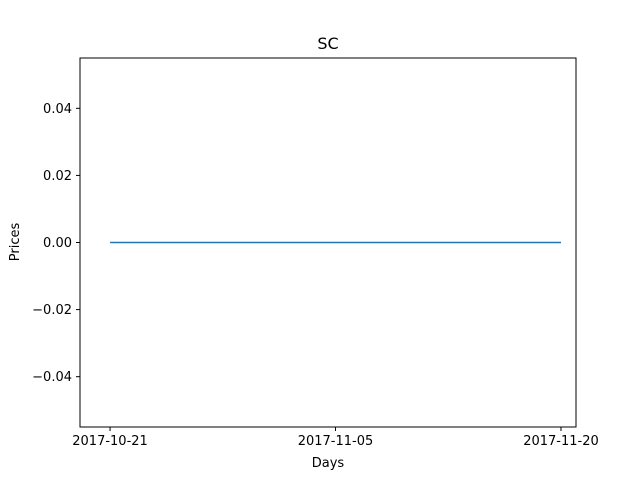 The height and width of the screenshot is (480, 640). Describe the element at coordinates (327, 43) in the screenshot. I see `chart-title: SC` at that location.